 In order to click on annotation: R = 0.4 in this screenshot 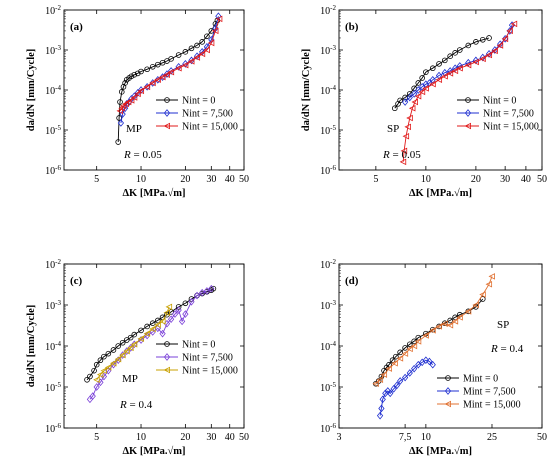, I will do `click(136, 405)`.